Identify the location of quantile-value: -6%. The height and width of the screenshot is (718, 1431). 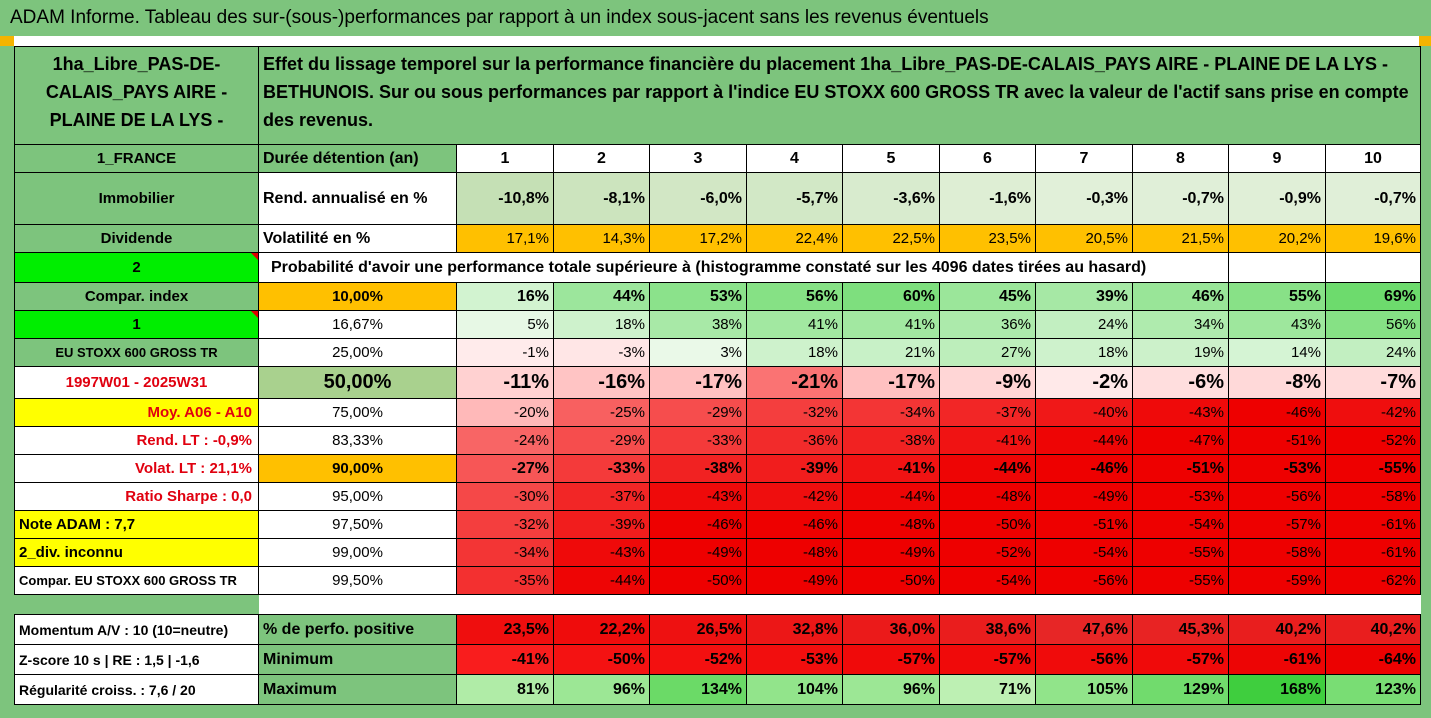
(1180, 382).